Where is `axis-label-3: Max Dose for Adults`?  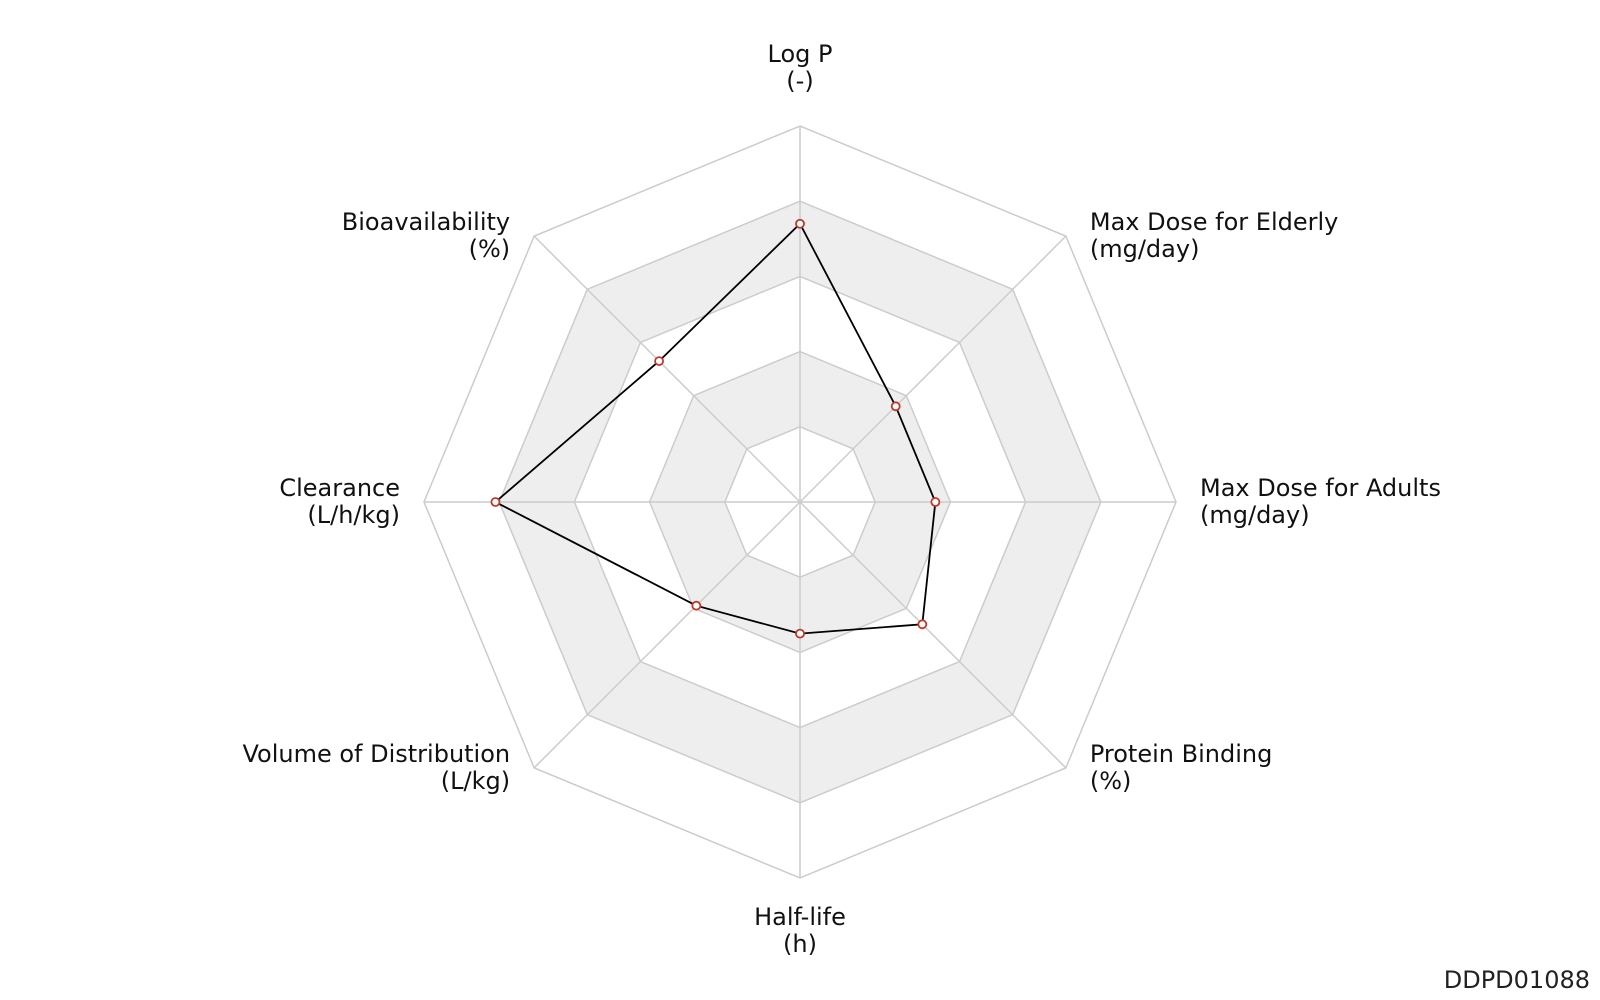
axis-label-3: Max Dose for Adults is located at coordinates (1320, 488).